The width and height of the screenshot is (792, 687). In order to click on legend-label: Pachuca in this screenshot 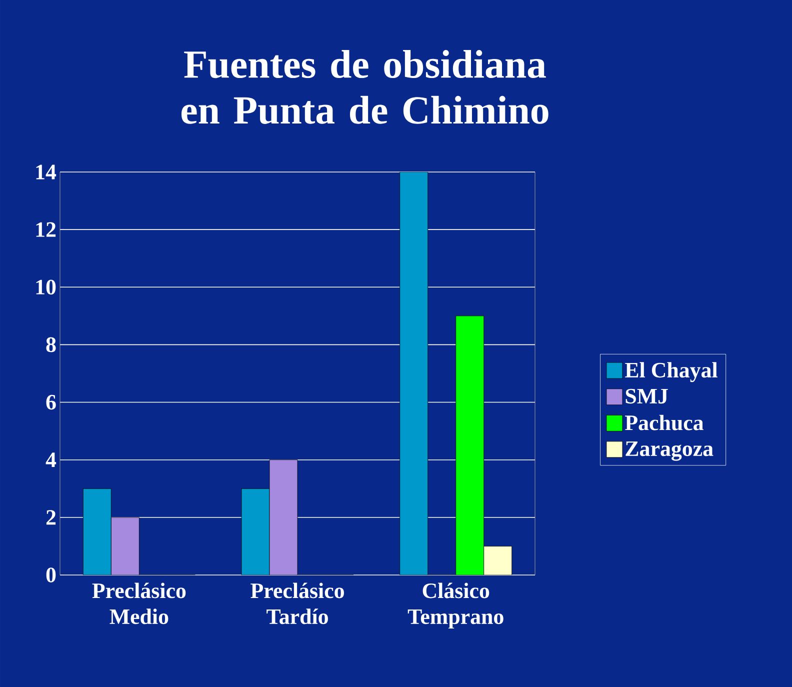, I will do `click(664, 422)`.